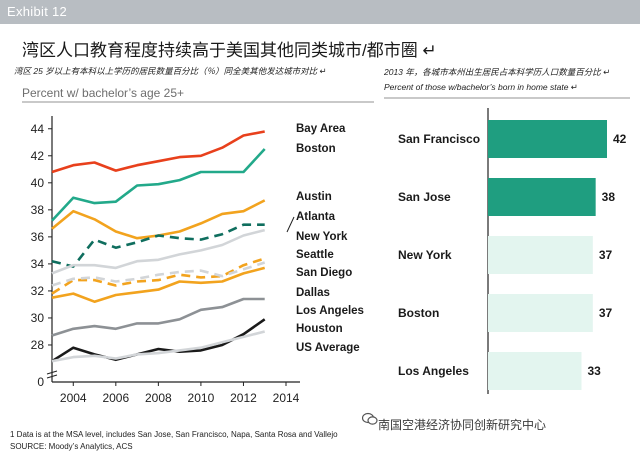 This screenshot has width=640, height=455. What do you see at coordinates (370, 418) in the screenshot?
I see `wechat-logo-icon` at bounding box center [370, 418].